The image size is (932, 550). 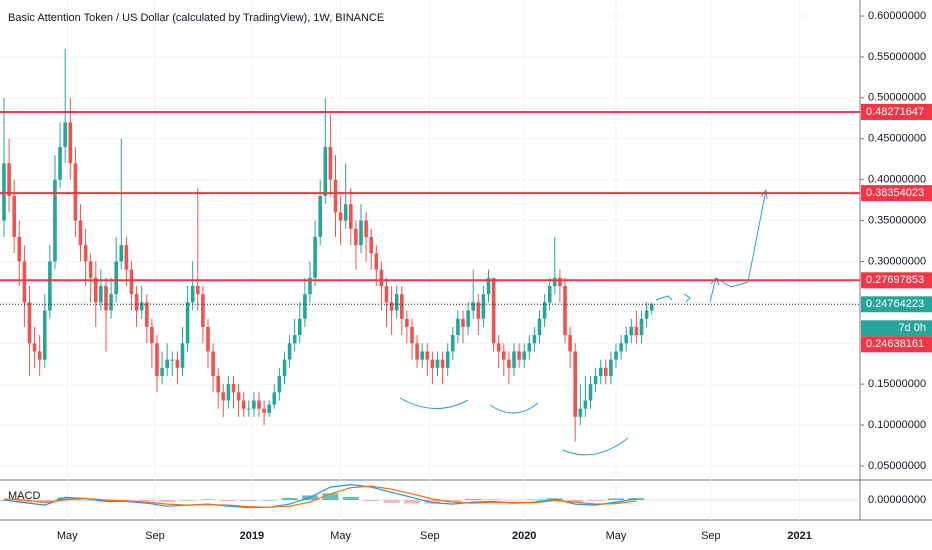 I want to click on x-tick-label: May, so click(x=67, y=536).